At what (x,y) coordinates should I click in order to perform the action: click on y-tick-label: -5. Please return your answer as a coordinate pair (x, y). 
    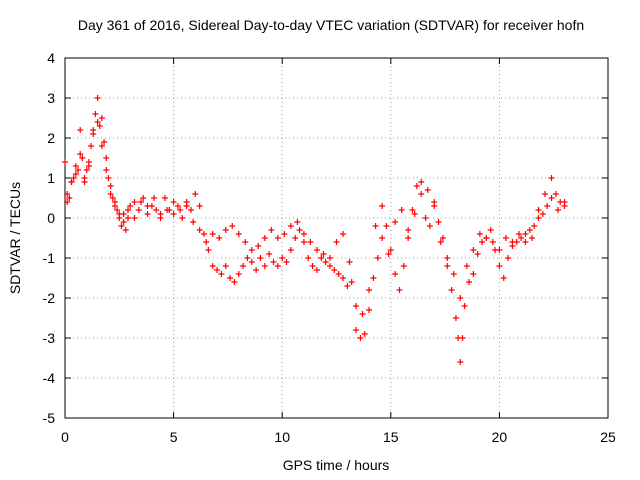
    Looking at the image, I should click on (49, 418).